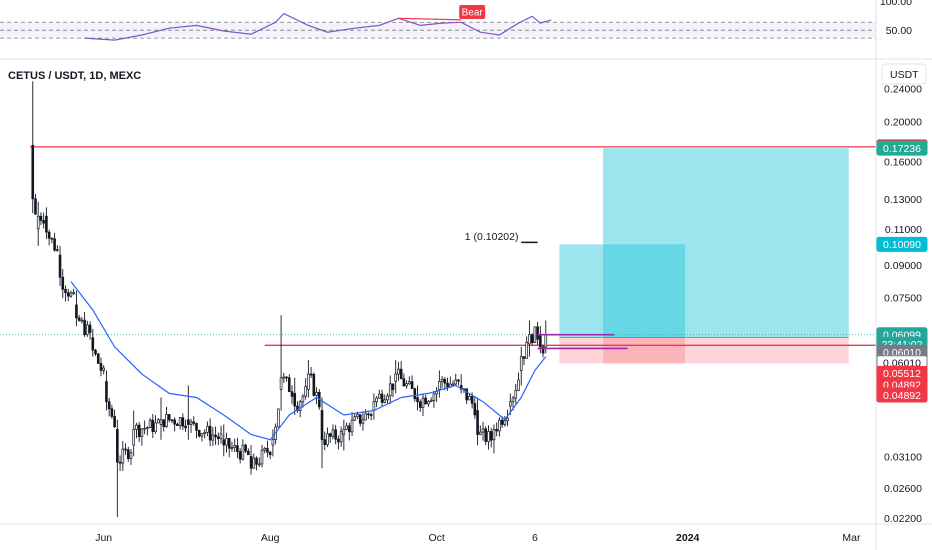  What do you see at coordinates (456, 20) in the screenshot?
I see `rsi-pane: Bear 100.00 50.00` at bounding box center [456, 20].